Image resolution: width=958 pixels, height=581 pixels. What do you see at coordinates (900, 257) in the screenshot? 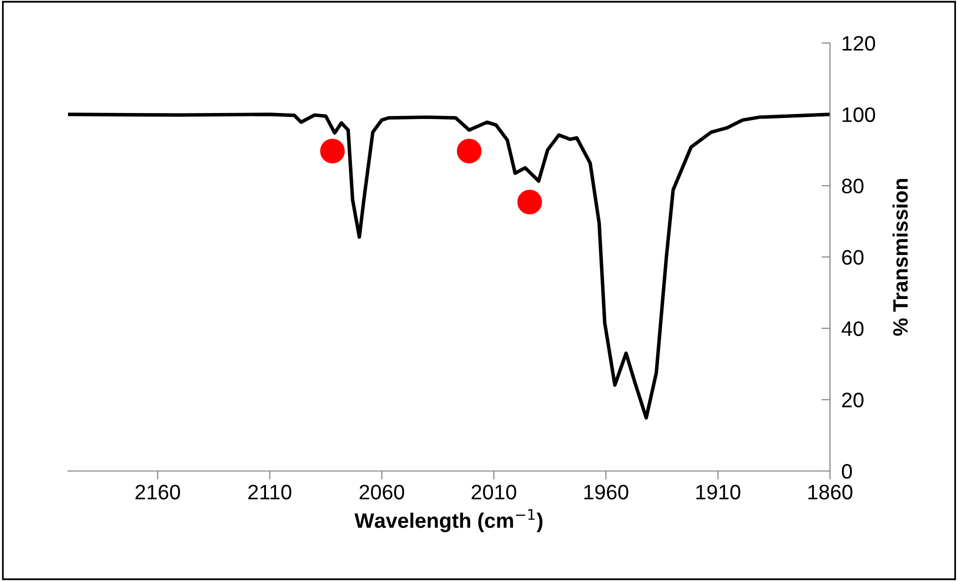
I see `y-axis-title: % Transmission` at bounding box center [900, 257].